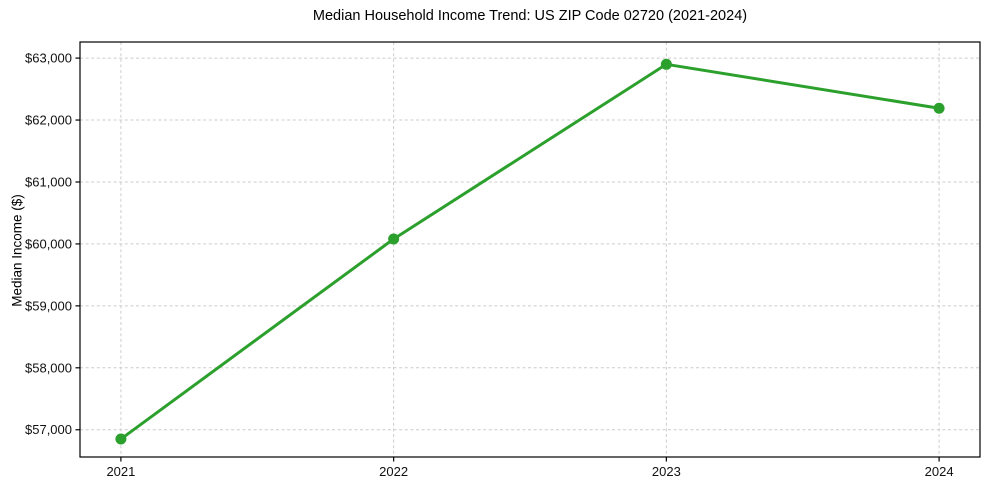  I want to click on y-tick-label: $57,000, so click(48, 429).